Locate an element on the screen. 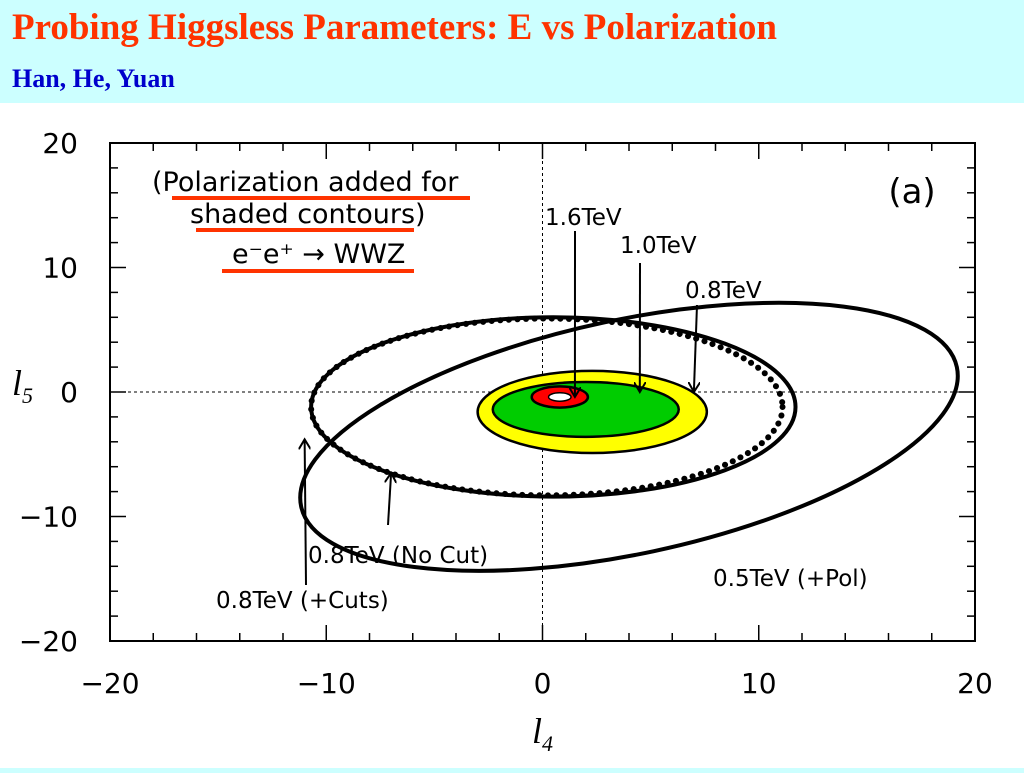 The height and width of the screenshot is (773, 1024). annotation-0-8tev: 0.8TeV is located at coordinates (723, 291).